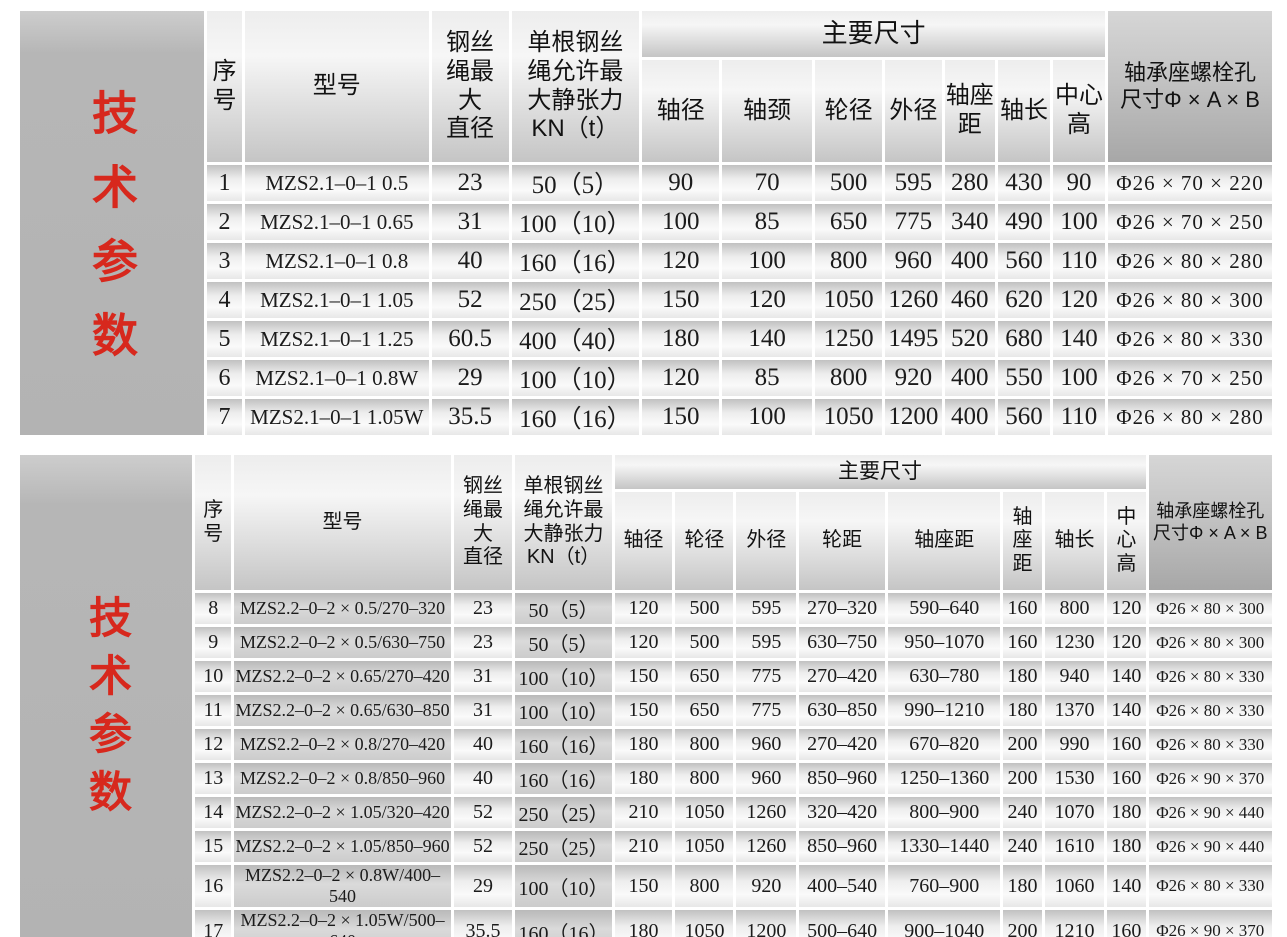 This screenshot has height=937, width=1287. I want to click on cell-value: Φ26 × 80 × 280, so click(1190, 261).